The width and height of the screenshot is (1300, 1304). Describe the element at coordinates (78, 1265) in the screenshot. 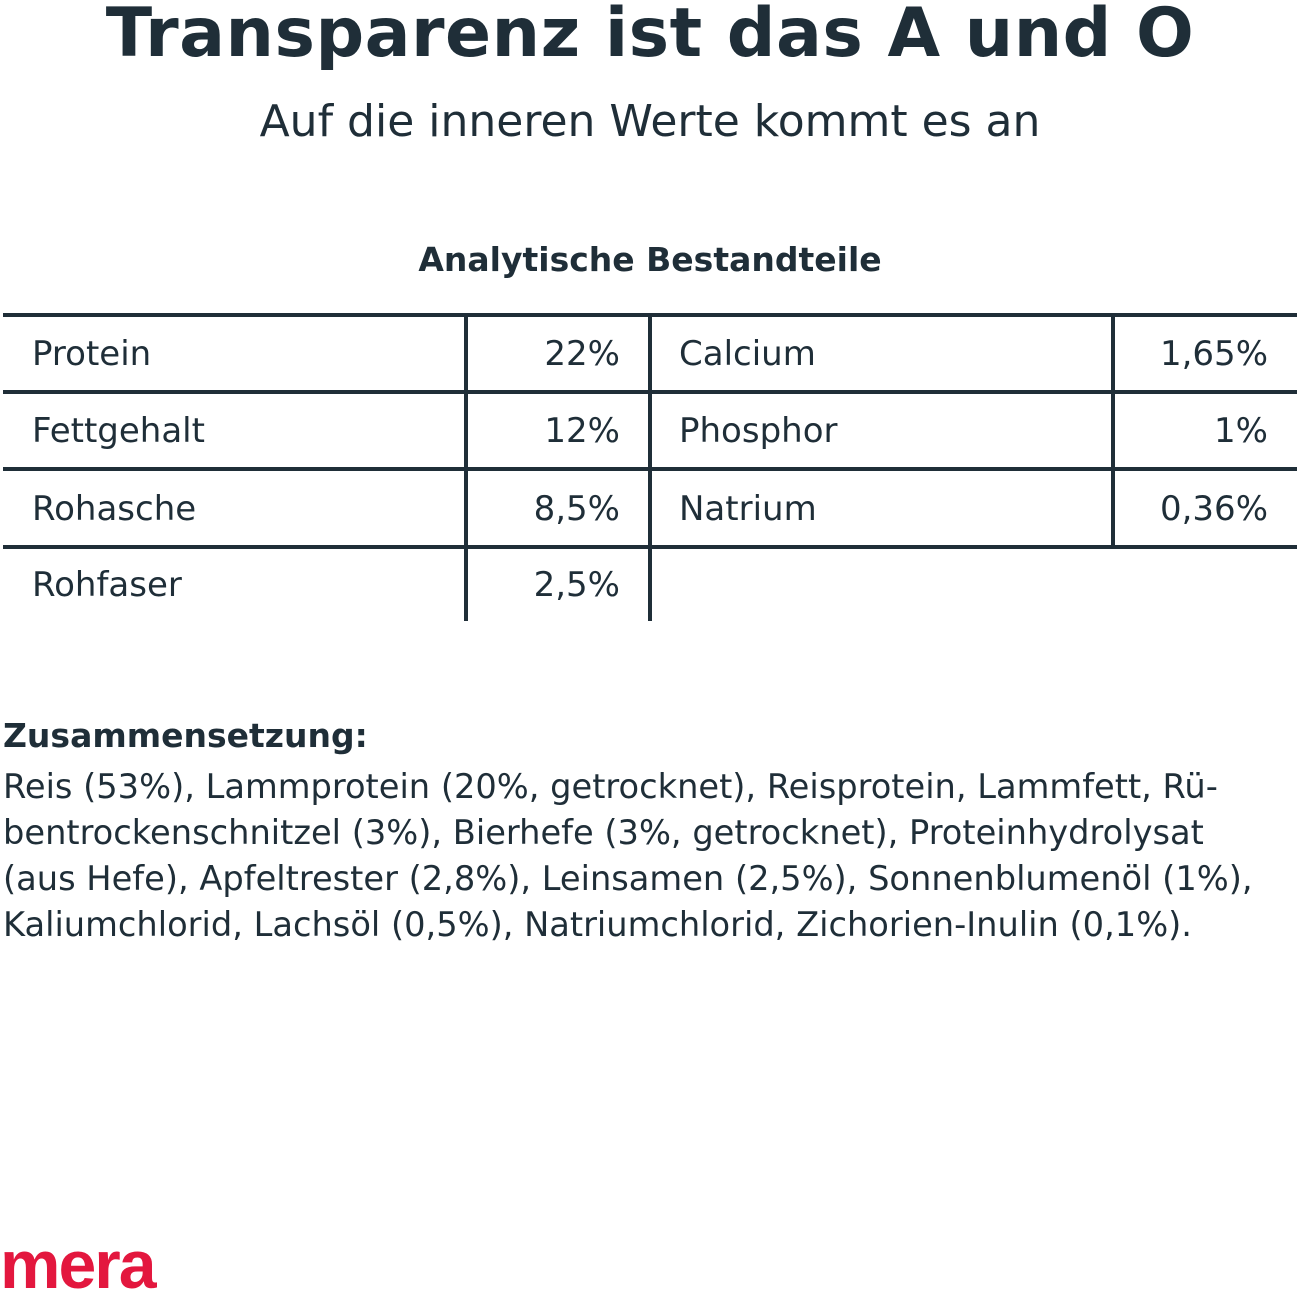

I see `mera-logo: mera` at that location.